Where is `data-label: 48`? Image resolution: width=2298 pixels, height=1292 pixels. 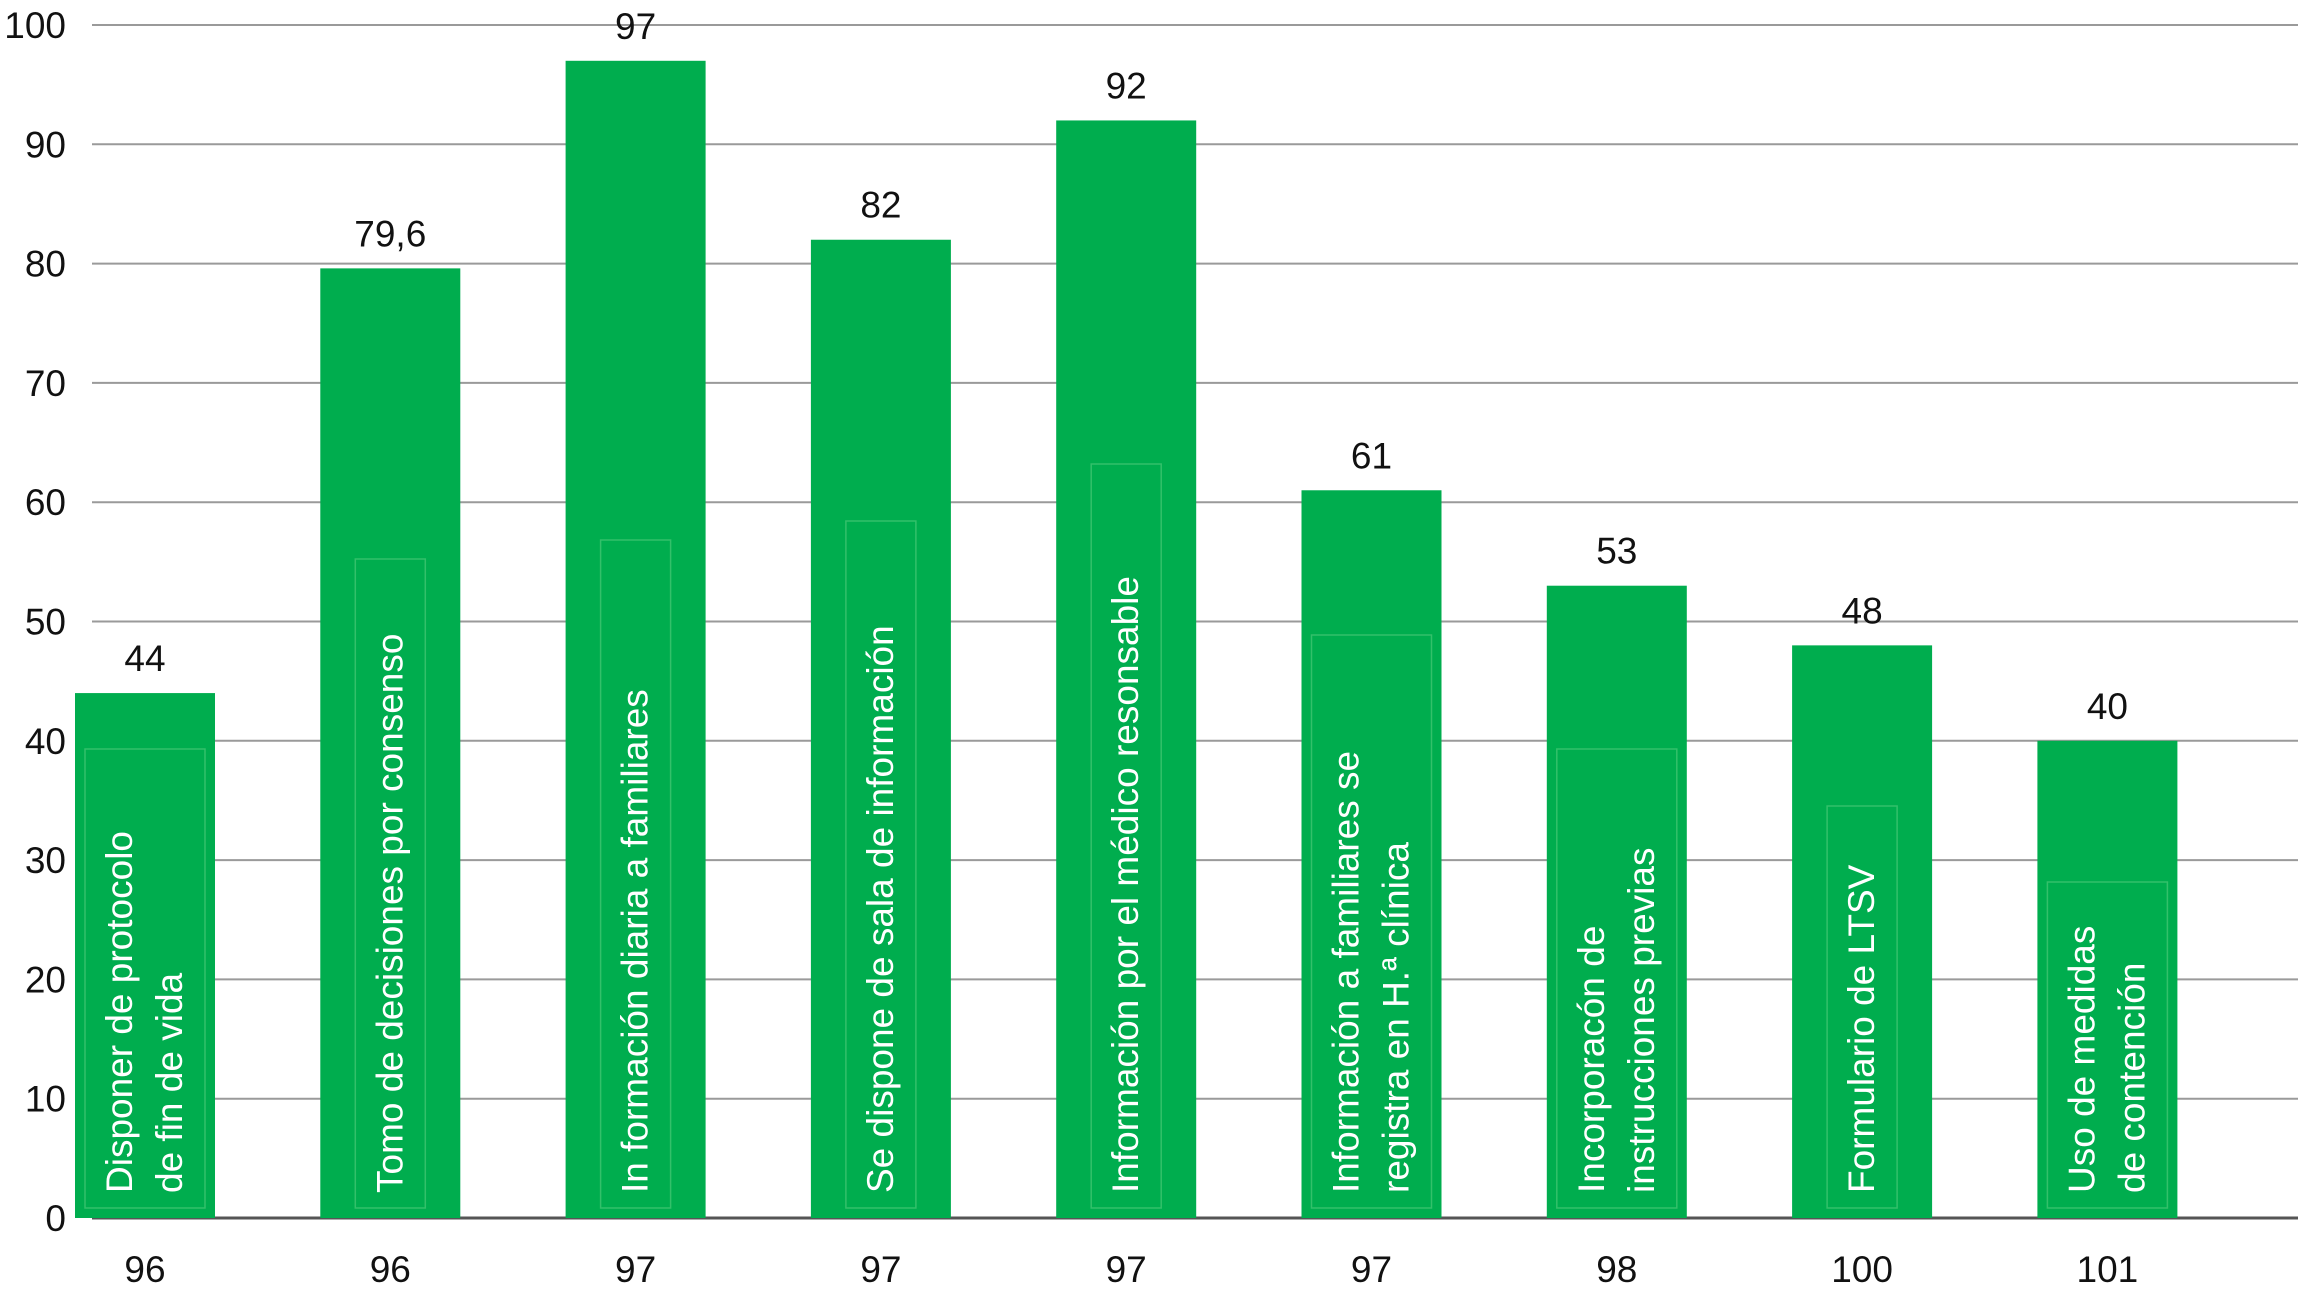 data-label: 48 is located at coordinates (1862, 610).